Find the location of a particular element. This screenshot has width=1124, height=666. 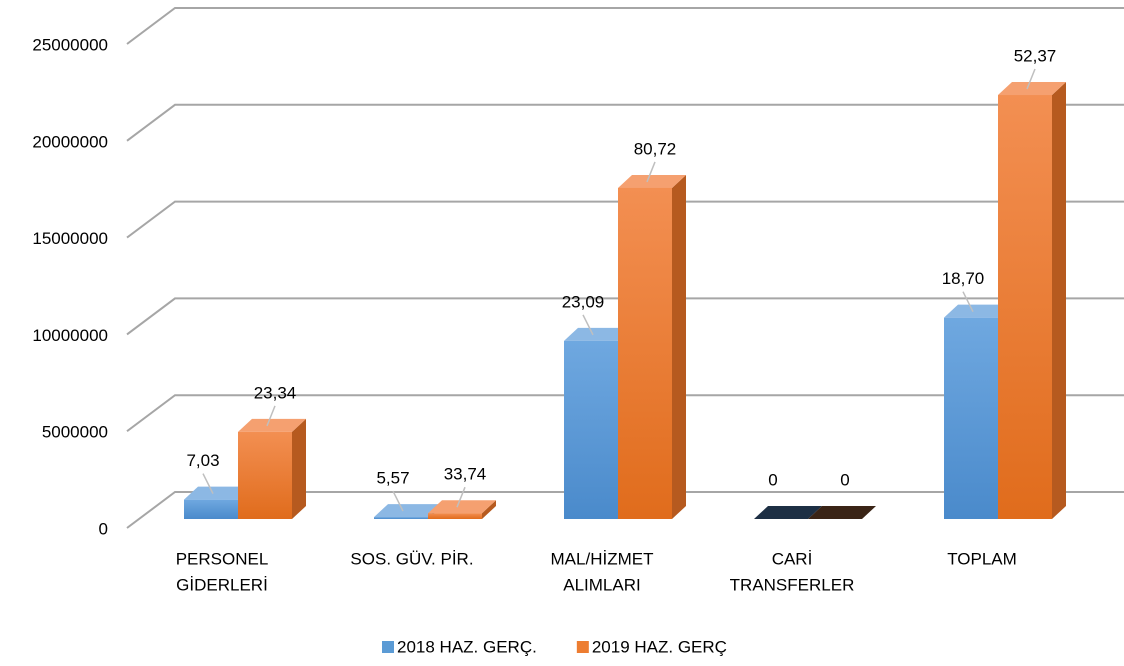

data-label: 80,72 is located at coordinates (655, 148).